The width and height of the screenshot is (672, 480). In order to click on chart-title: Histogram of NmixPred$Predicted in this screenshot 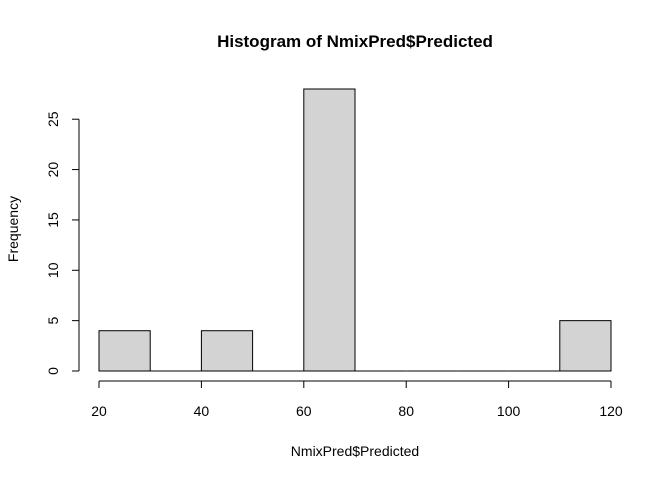, I will do `click(355, 41)`.